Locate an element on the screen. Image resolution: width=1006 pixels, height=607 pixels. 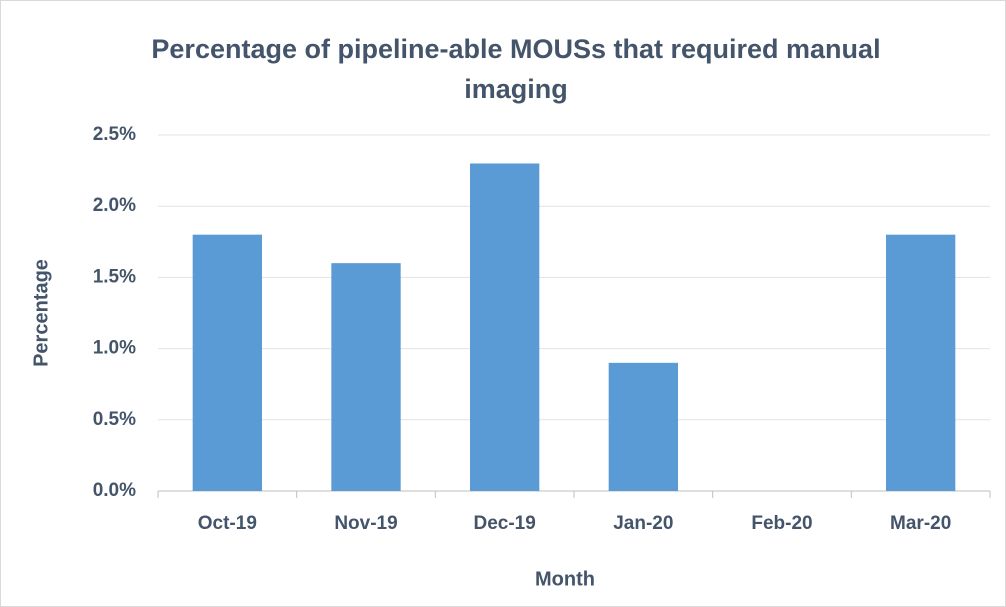
x-axis-label: Month is located at coordinates (565, 579).